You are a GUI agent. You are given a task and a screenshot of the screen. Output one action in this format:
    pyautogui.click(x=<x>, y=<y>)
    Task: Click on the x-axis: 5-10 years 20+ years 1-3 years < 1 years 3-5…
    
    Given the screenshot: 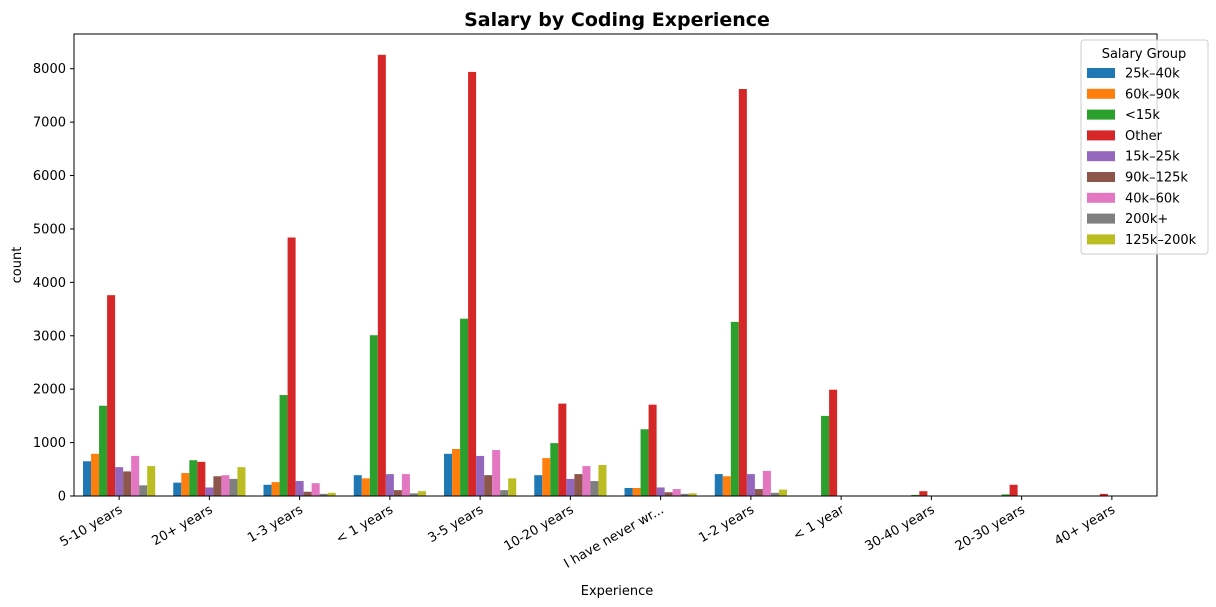 What is the action you would take?
    pyautogui.click(x=588, y=534)
    